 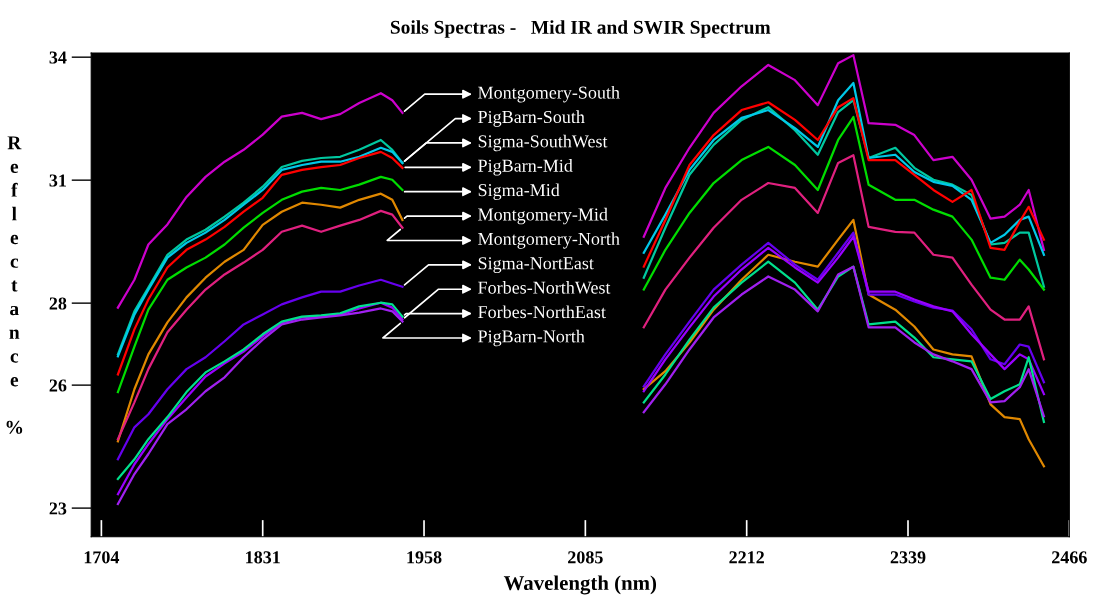 I want to click on x-tick-label: 2466, so click(x=1069, y=557).